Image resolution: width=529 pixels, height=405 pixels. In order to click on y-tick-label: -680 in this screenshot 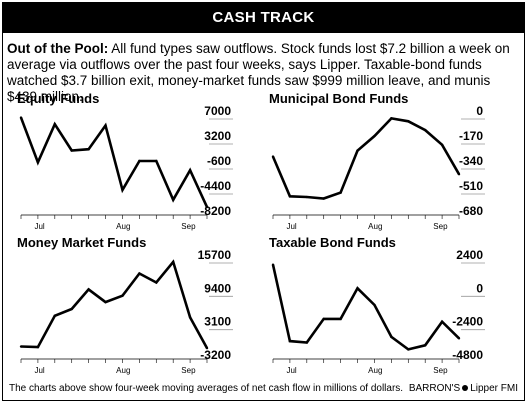, I will do `click(471, 211)`.